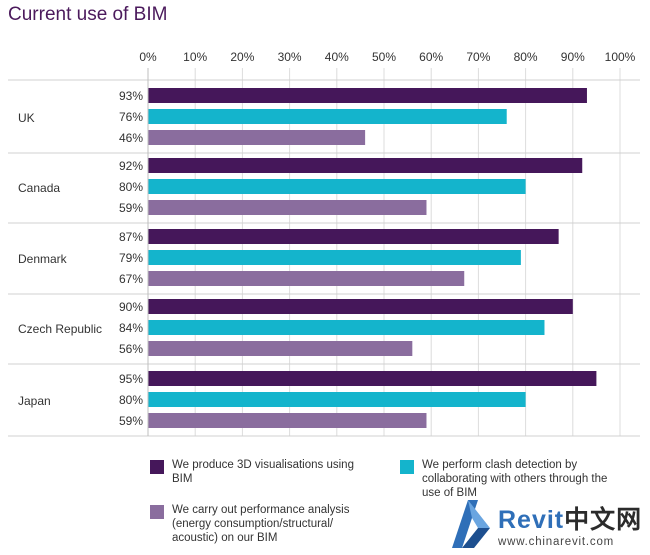  Describe the element at coordinates (131, 328) in the screenshot. I see `value-label: 84%` at that location.